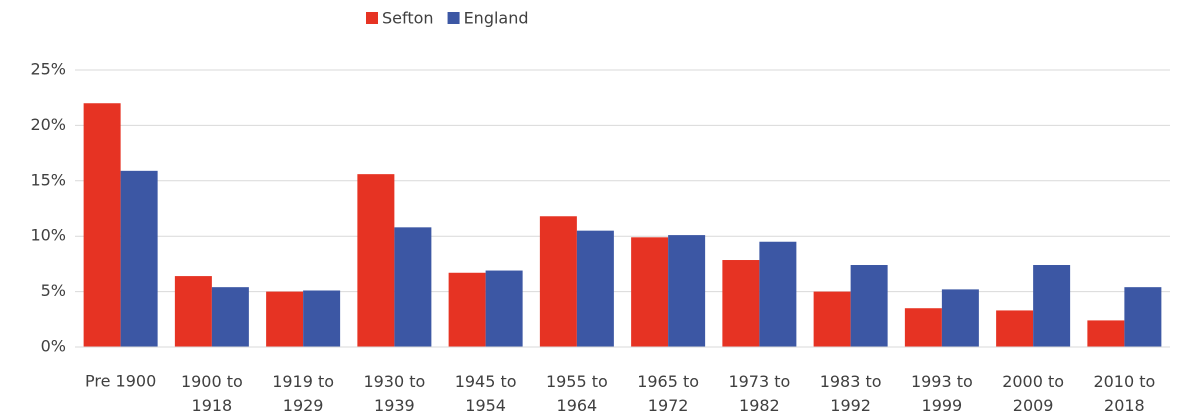  I want to click on x-tick-label-line: 1919 to, so click(303, 381).